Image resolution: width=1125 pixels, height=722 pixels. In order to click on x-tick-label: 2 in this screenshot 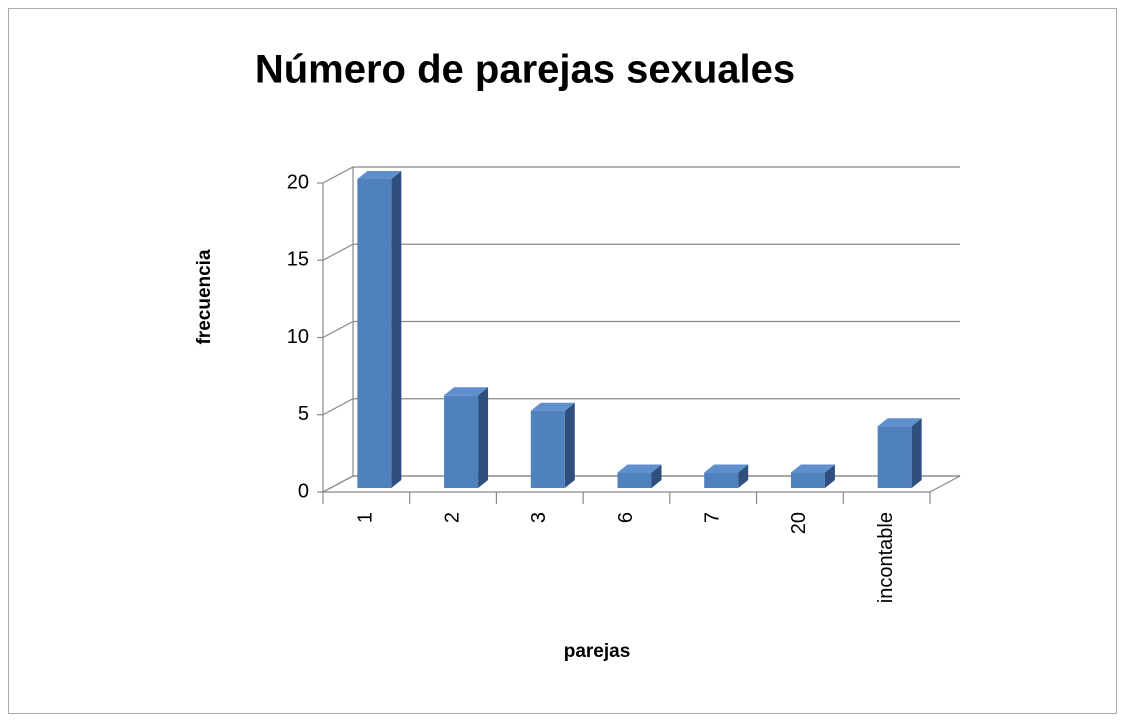, I will do `click(452, 517)`.